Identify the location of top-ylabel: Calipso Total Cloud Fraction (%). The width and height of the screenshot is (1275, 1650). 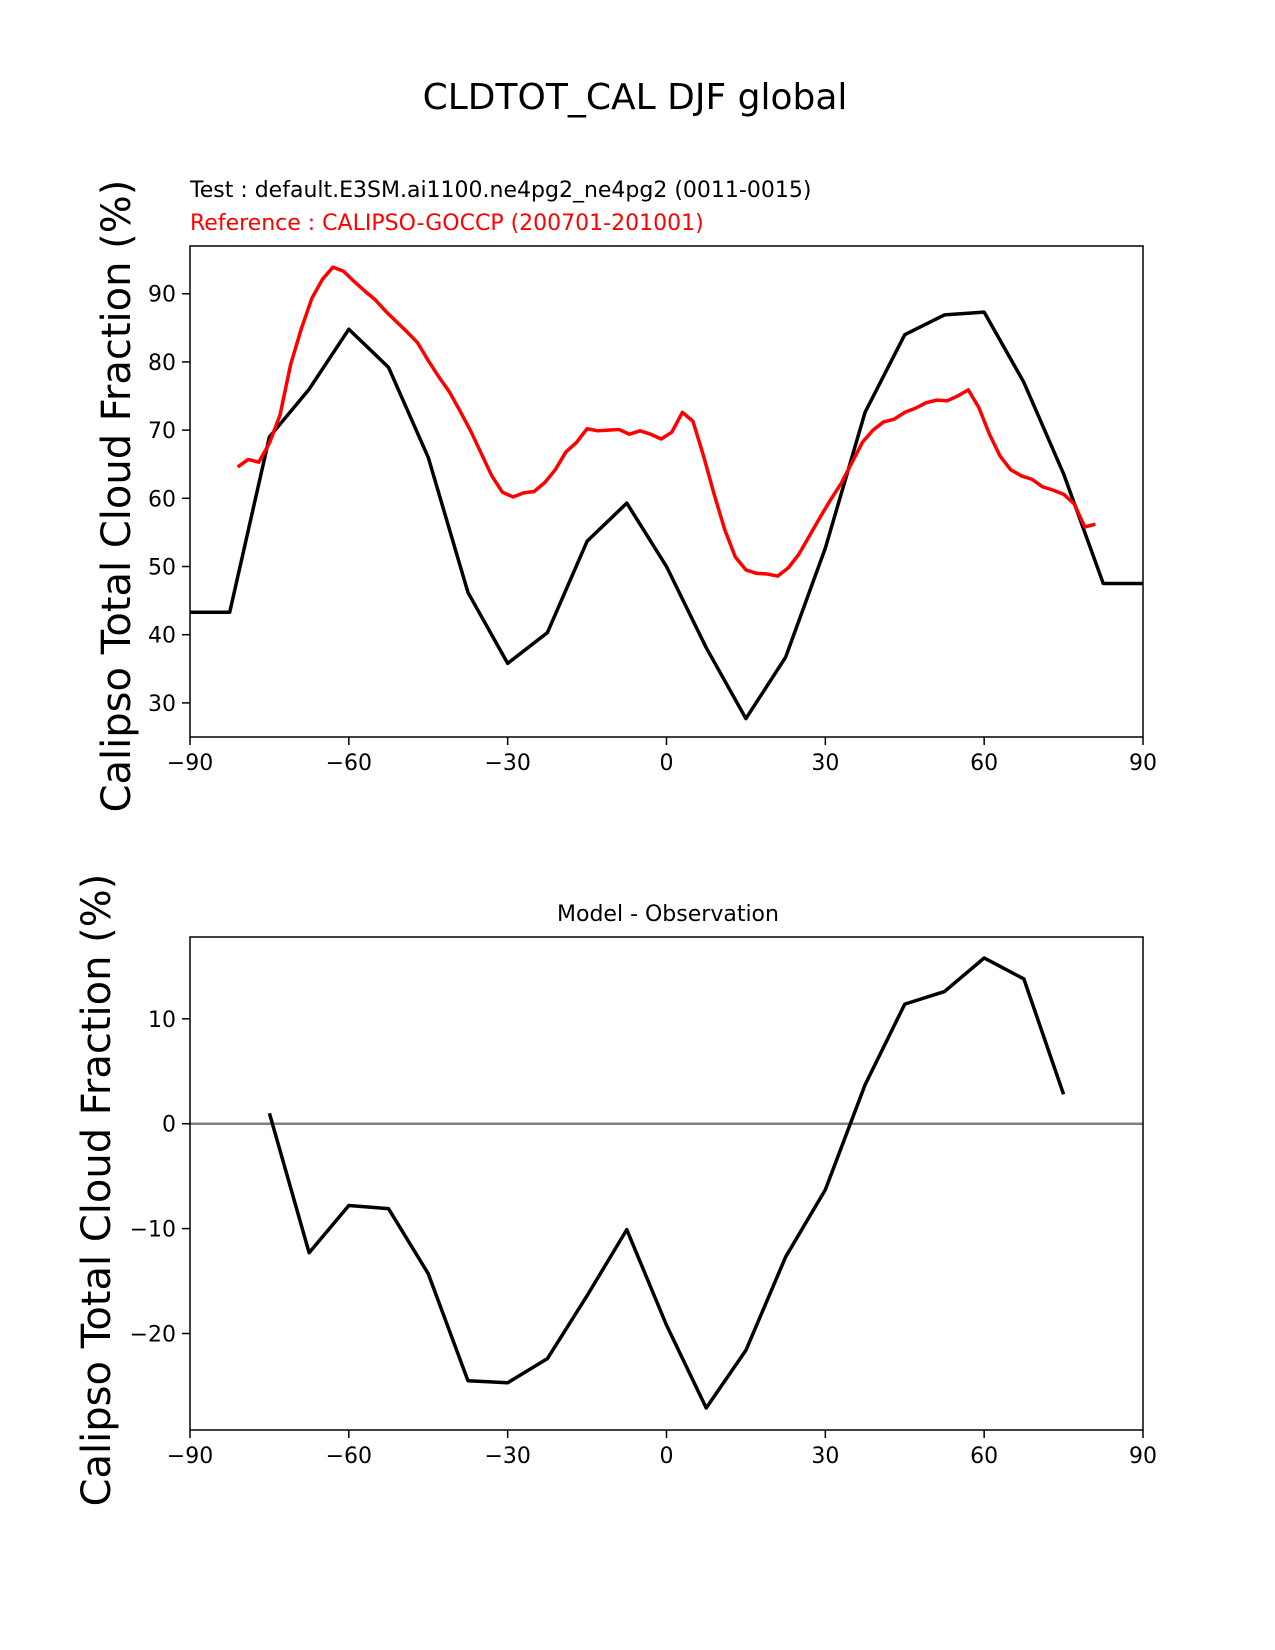
(117, 496).